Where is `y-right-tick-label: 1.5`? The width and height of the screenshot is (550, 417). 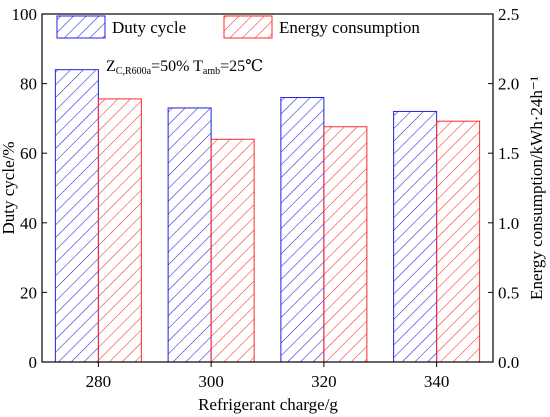
y-right-tick-label: 1.5 is located at coordinates (508, 153).